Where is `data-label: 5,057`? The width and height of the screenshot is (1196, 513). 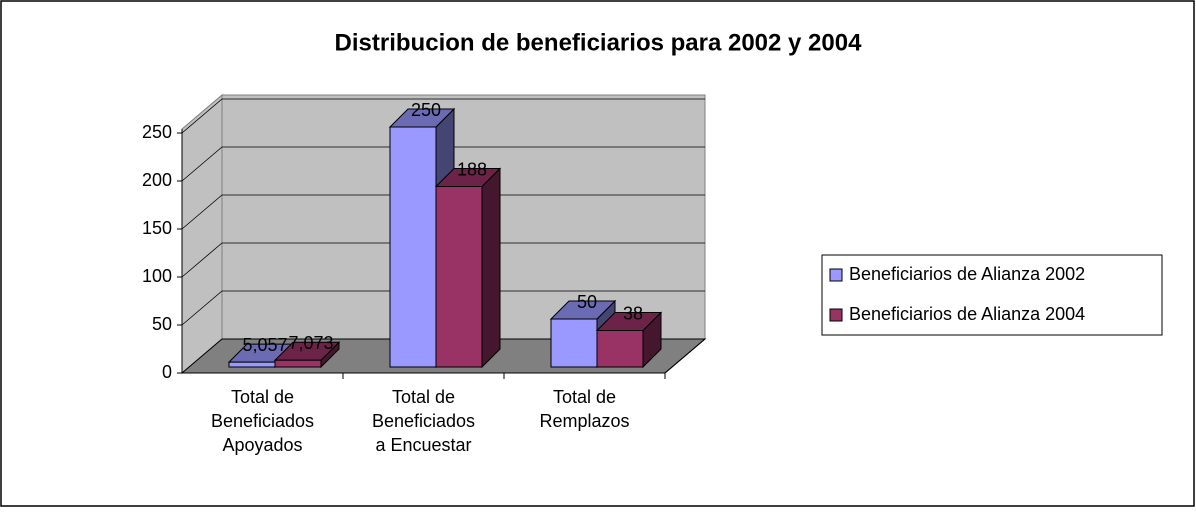 data-label: 5,057 is located at coordinates (264, 345).